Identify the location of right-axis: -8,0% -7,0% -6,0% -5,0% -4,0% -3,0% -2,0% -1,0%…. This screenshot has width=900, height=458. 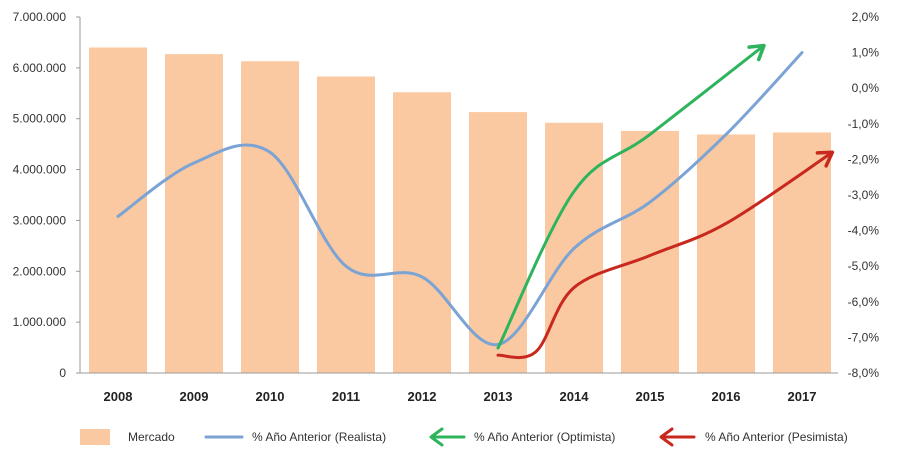
(864, 195).